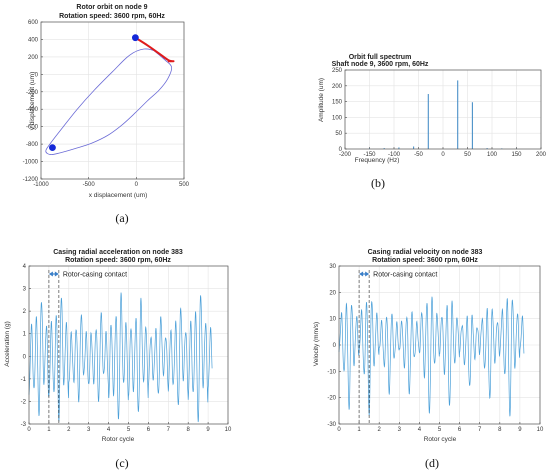  I want to click on y-tick-label: -10, so click(331, 372).